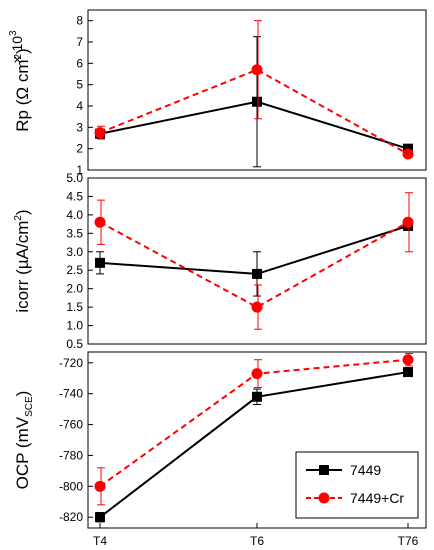 The width and height of the screenshot is (434, 550). I want to click on icorr-y-tick-label: 3.5, so click(74, 233).